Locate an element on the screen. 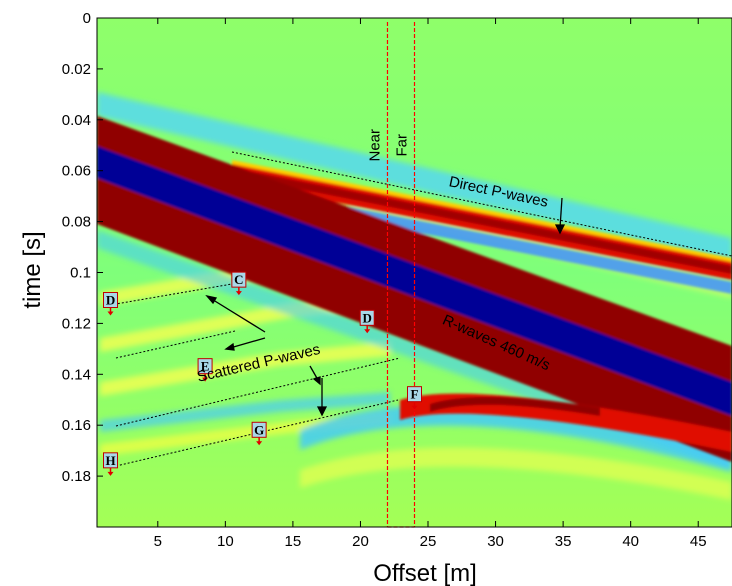  y-tick-label: 0.08 is located at coordinates (76, 222).